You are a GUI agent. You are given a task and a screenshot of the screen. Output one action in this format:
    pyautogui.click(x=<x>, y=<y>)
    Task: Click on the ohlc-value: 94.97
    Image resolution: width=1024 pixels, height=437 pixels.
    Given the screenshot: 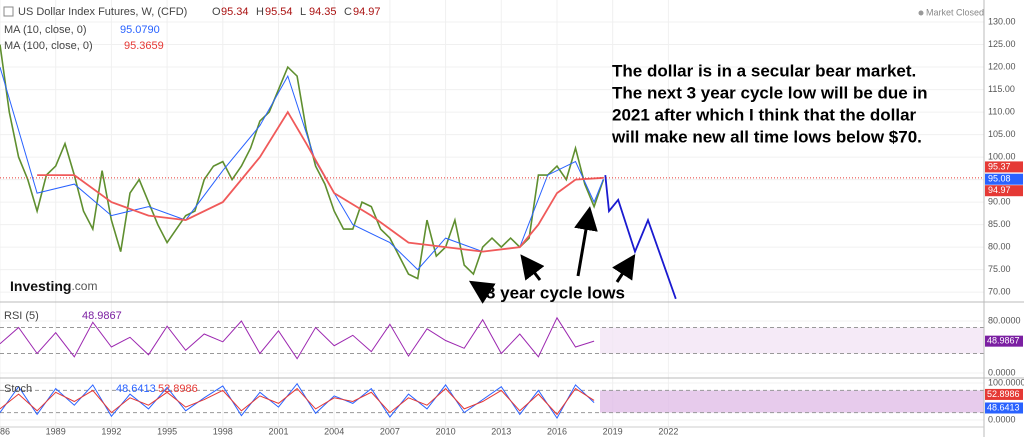 What is the action you would take?
    pyautogui.click(x=367, y=12)
    